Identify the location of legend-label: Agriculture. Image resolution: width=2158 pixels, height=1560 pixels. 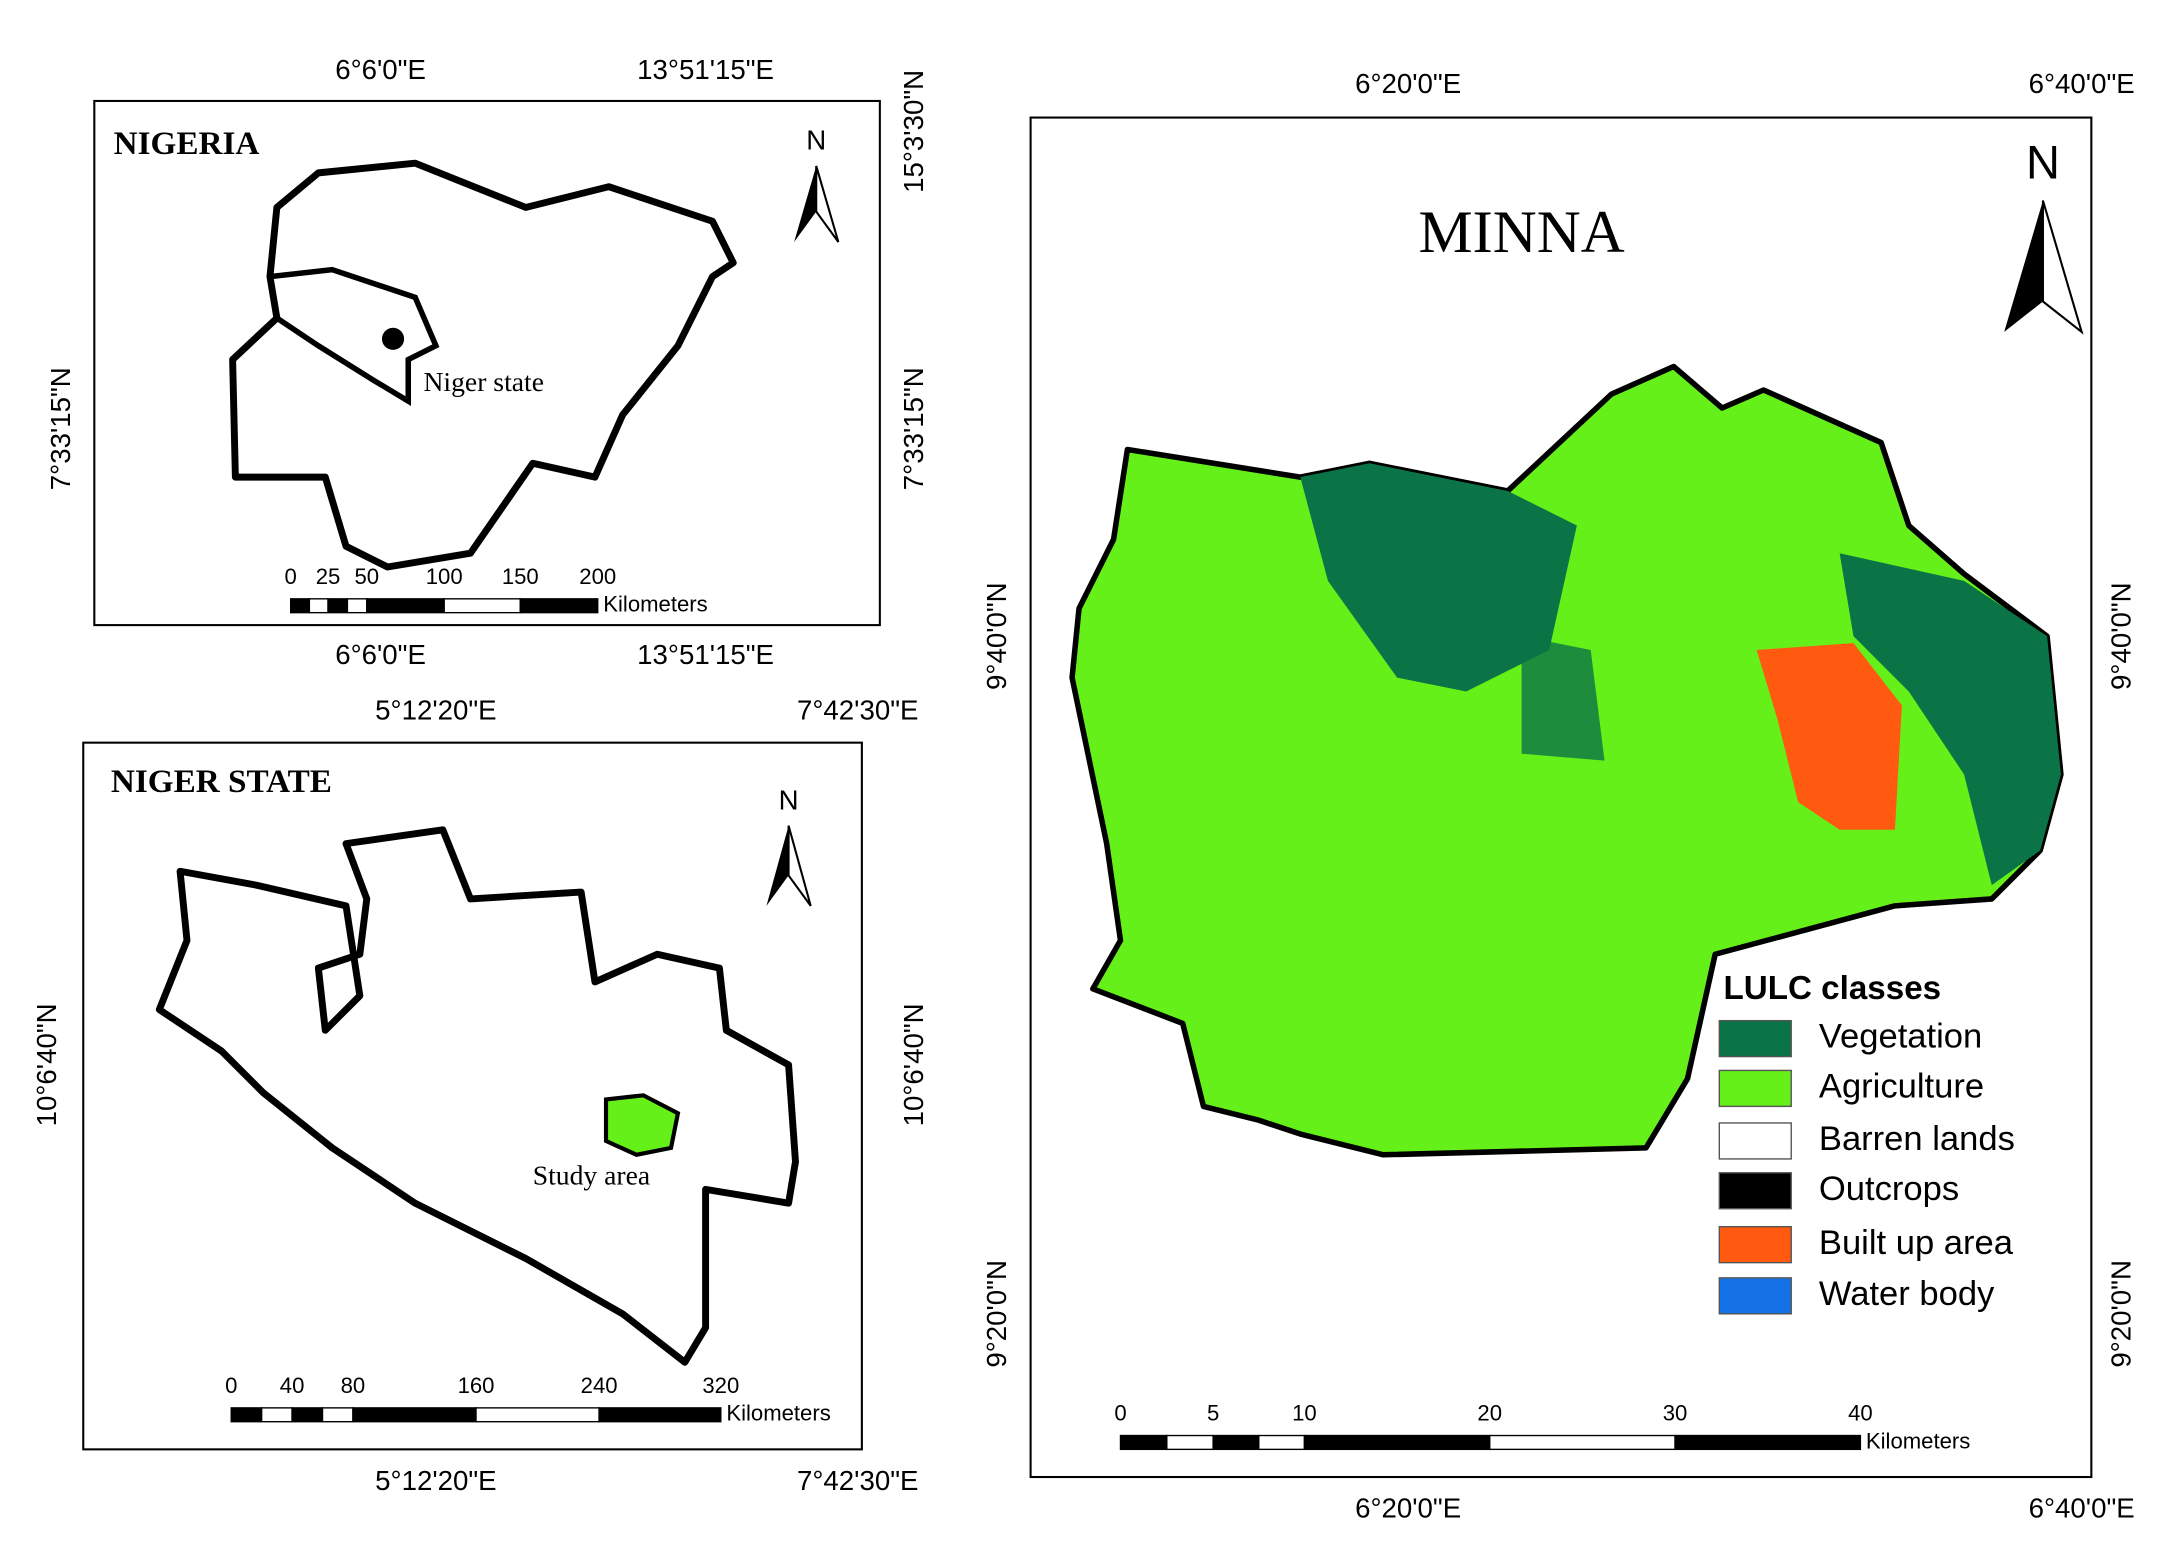
(1901, 1087).